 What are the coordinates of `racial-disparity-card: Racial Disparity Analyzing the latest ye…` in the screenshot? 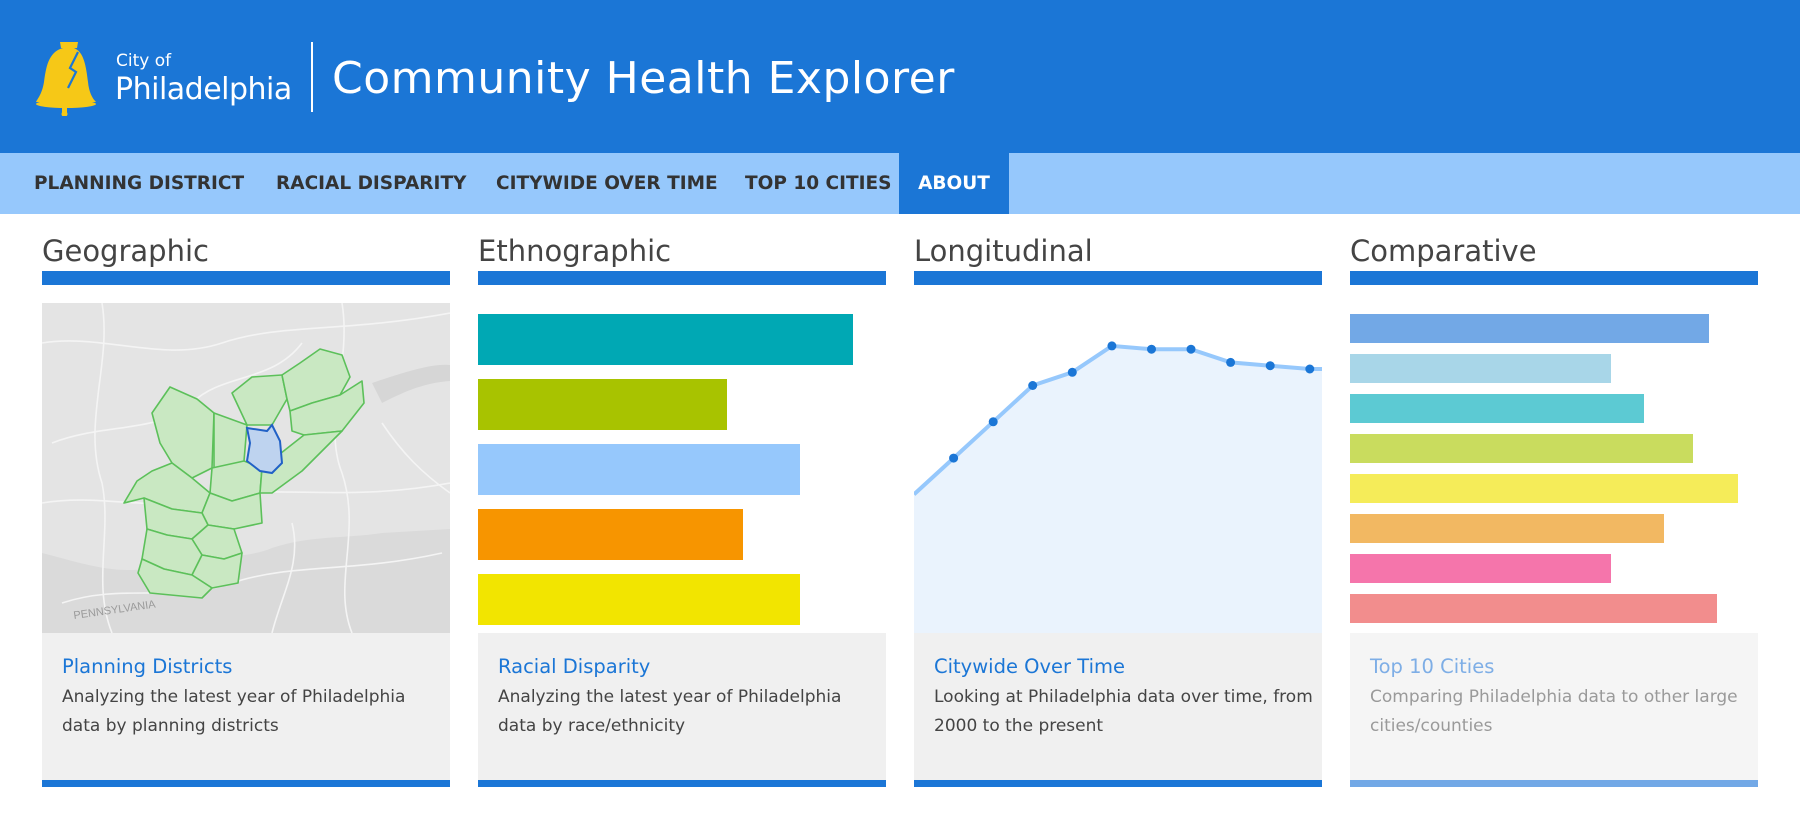 It's located at (682, 545).